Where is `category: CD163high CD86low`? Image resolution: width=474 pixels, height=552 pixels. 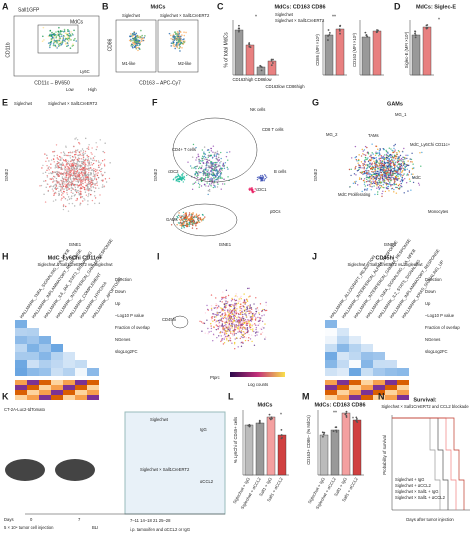
category: CD163high CD86low is located at coordinates (252, 79).